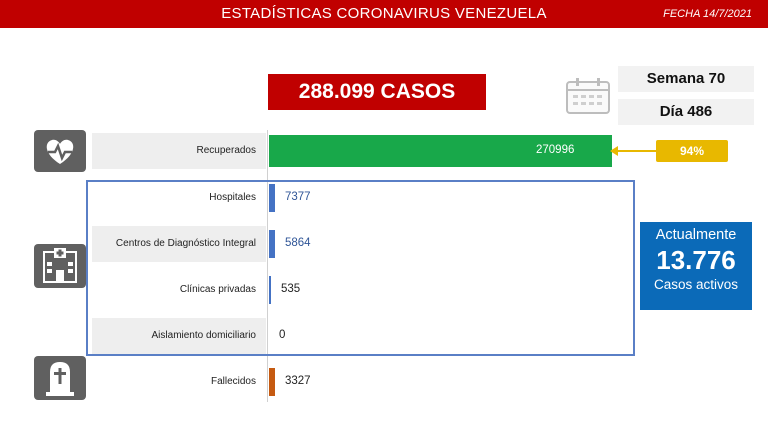 The width and height of the screenshot is (768, 427). I want to click on week-badge: Semana 70, so click(686, 79).